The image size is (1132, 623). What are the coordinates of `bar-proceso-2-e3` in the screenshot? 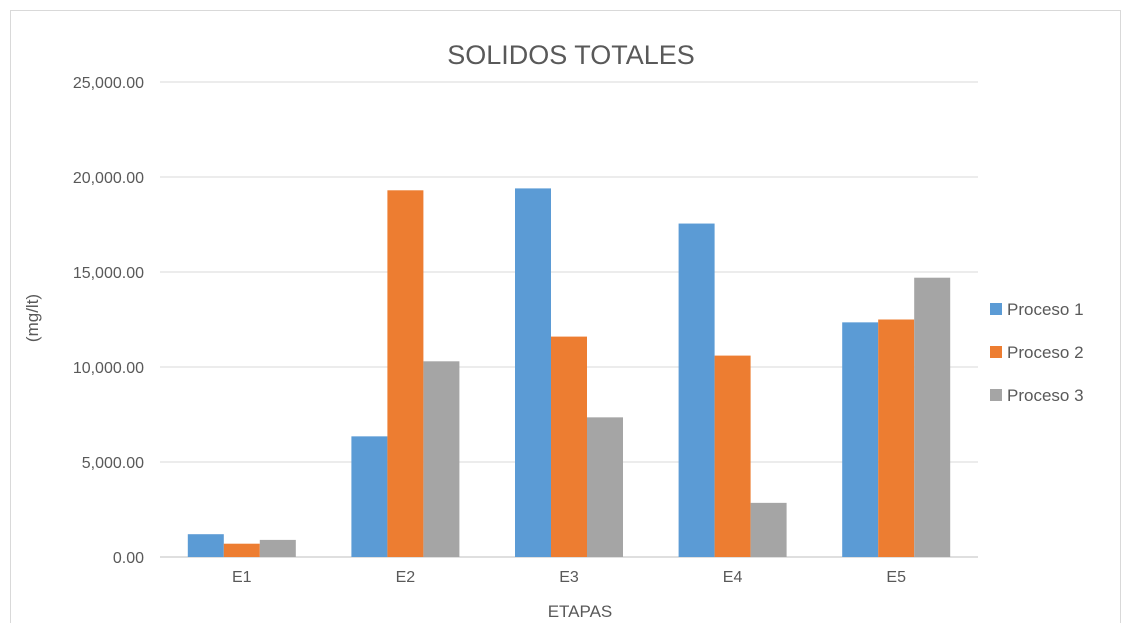 It's located at (569, 446).